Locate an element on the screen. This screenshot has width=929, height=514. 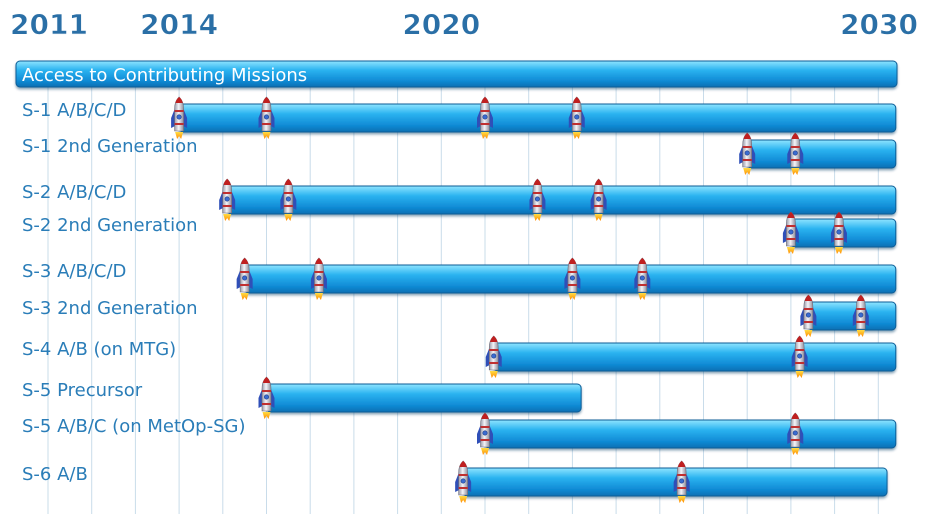
access-banner: Access to Contributing Missions is located at coordinates (456, 74).